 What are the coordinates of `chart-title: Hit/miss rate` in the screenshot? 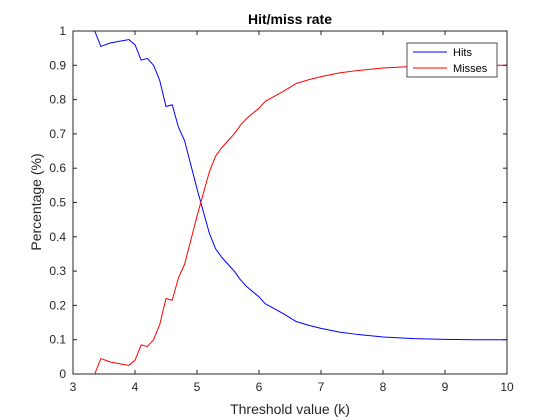 It's located at (290, 19).